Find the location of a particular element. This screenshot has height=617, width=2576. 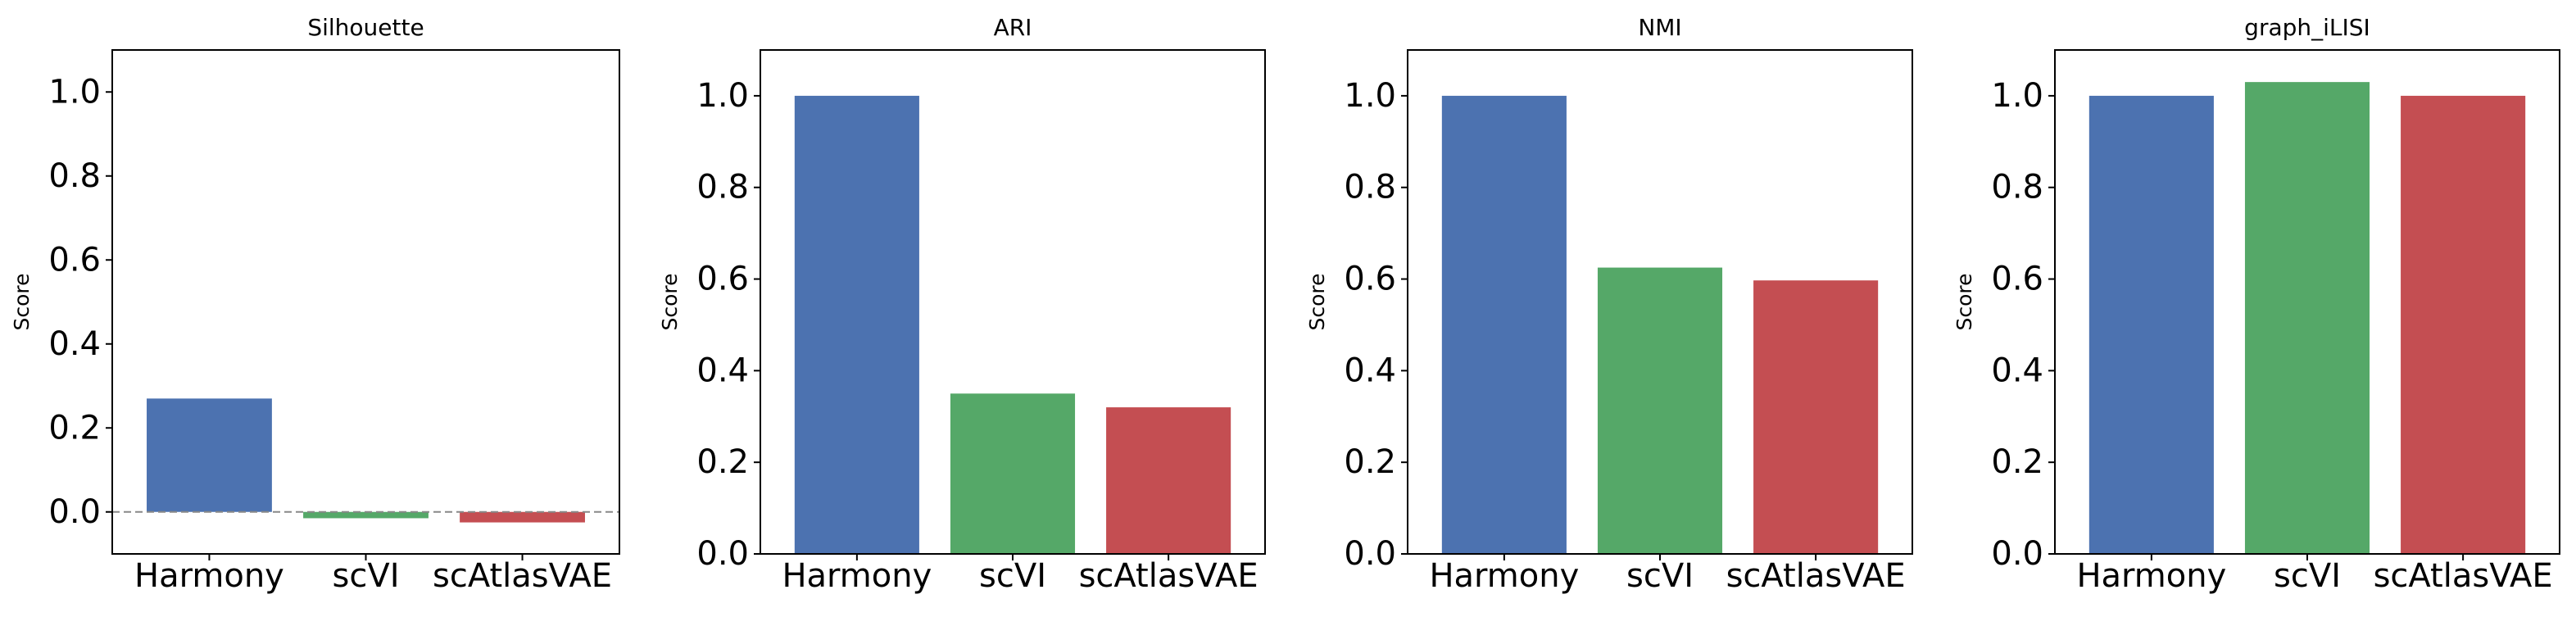

panel-title: NMI is located at coordinates (1659, 28).